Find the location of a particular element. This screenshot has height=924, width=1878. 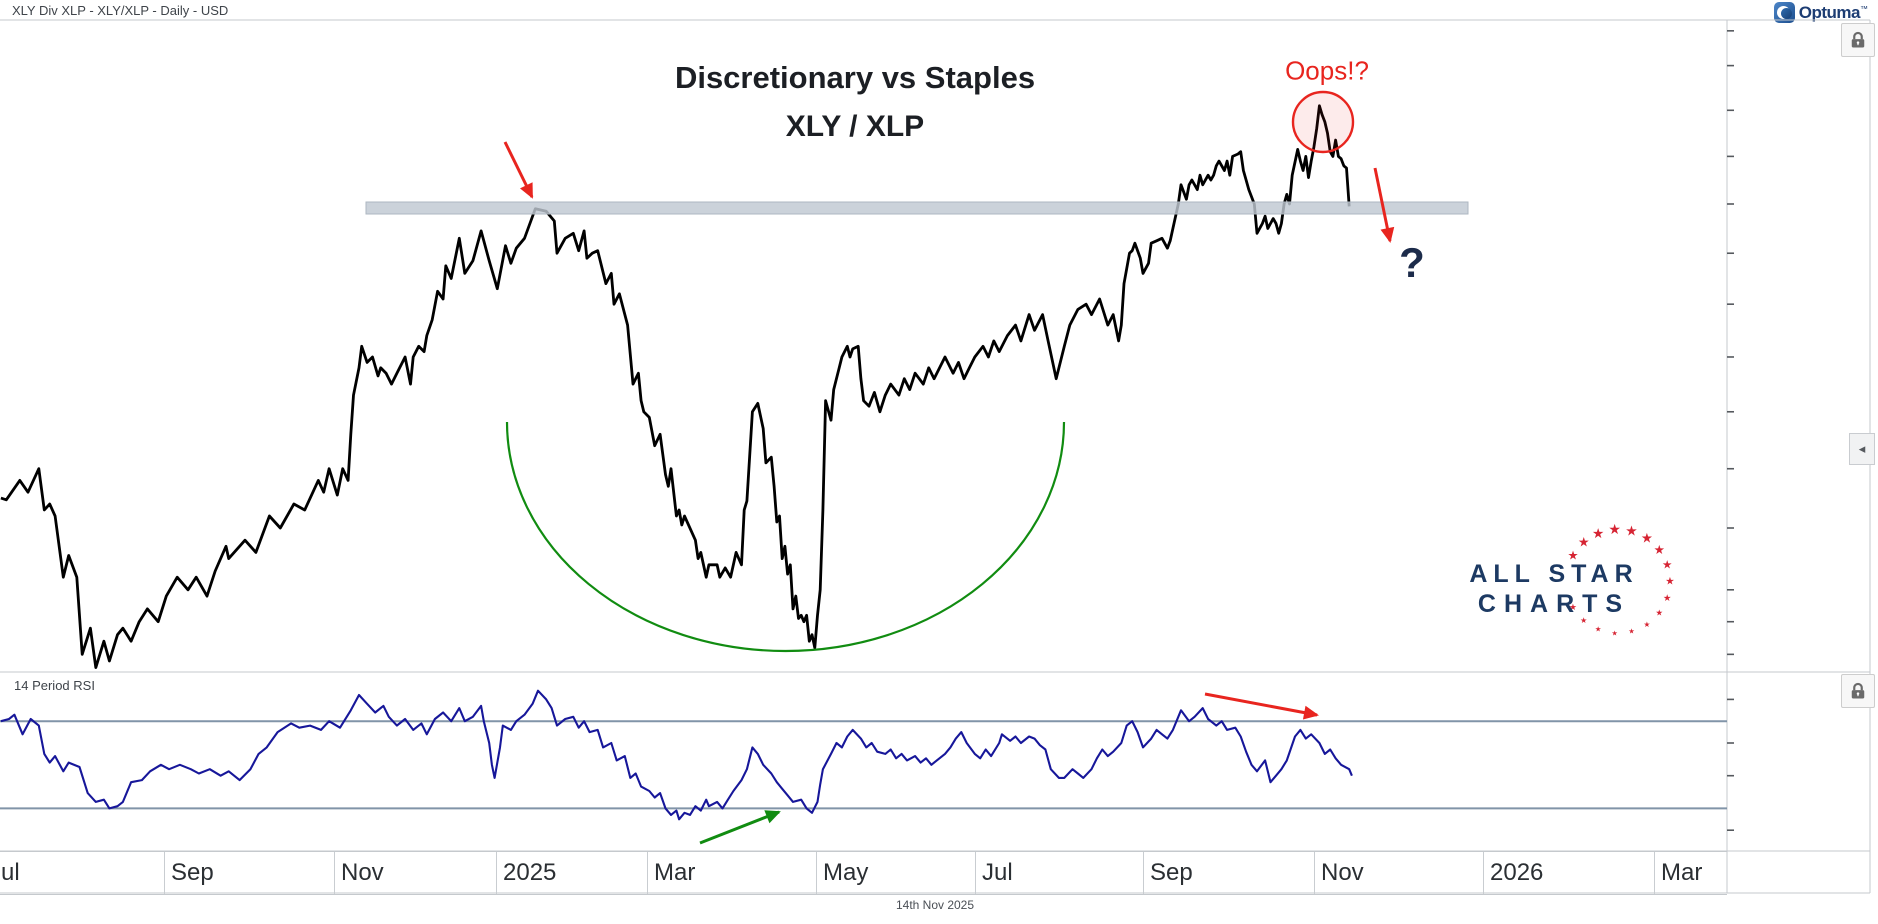

resistance-band-annotation is located at coordinates (917, 208).